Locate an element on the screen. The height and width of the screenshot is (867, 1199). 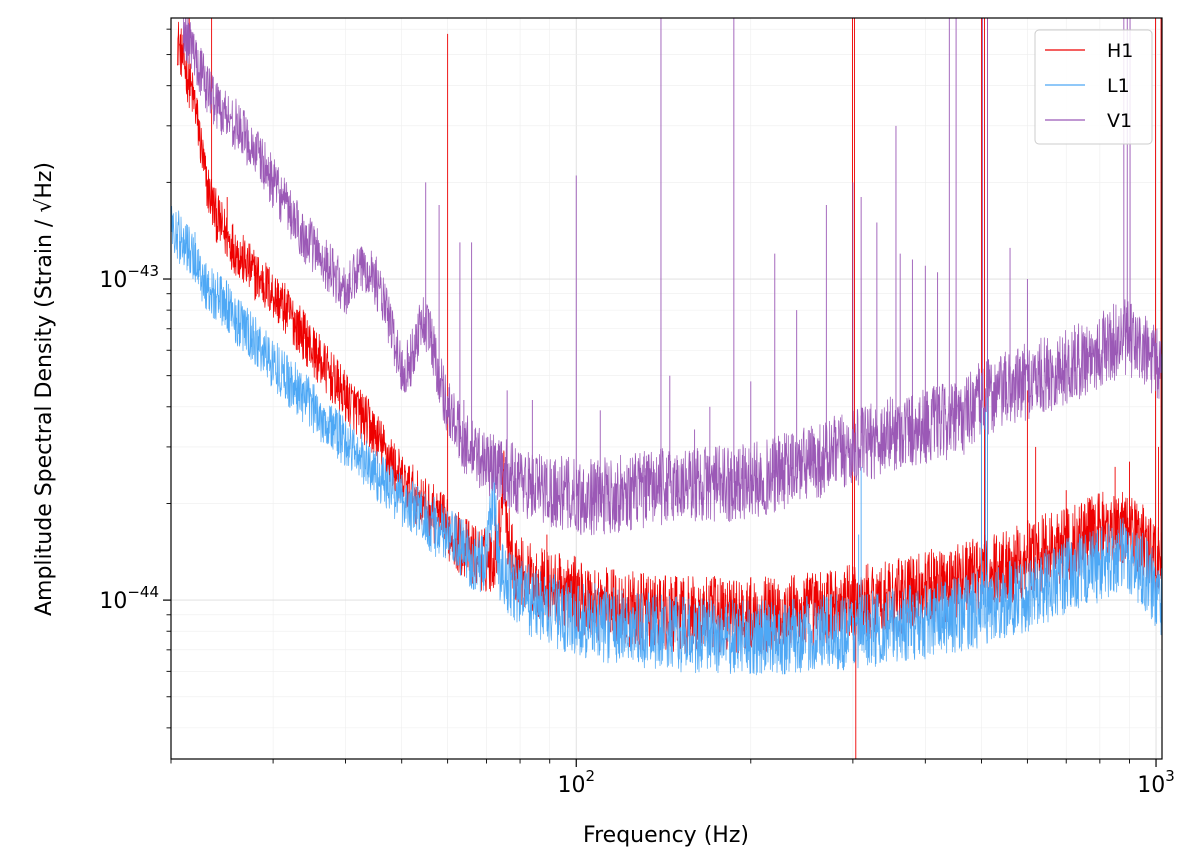
legend-box is located at coordinates (1093, 87).